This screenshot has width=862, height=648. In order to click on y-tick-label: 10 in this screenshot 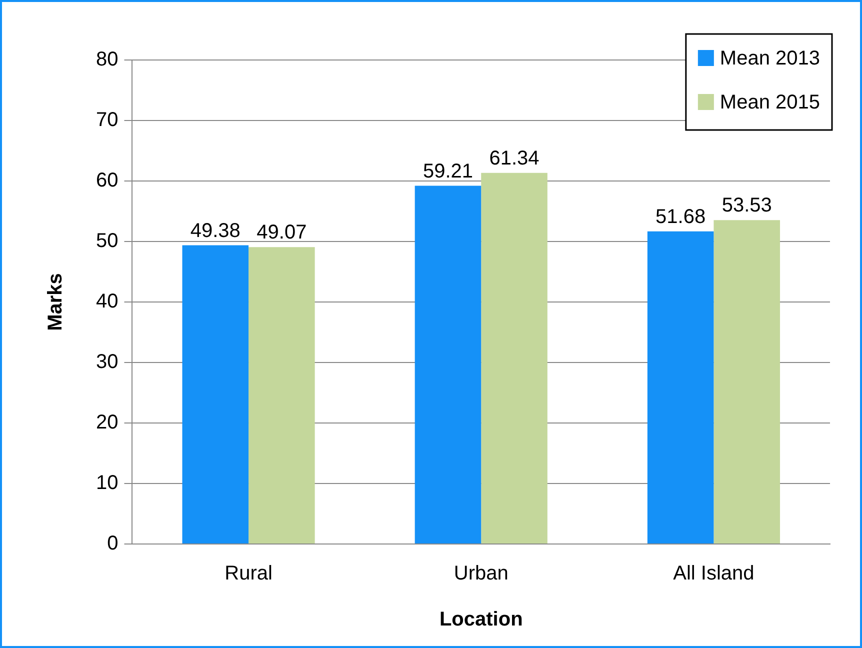, I will do `click(107, 483)`.